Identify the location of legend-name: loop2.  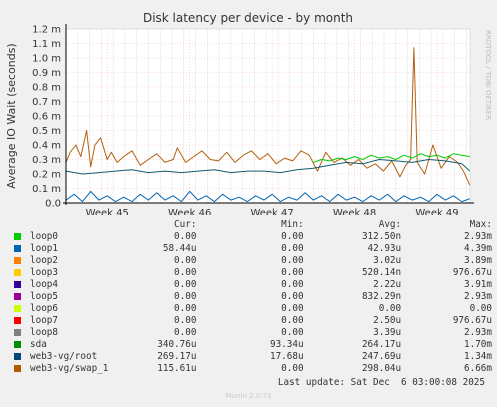
(44, 260).